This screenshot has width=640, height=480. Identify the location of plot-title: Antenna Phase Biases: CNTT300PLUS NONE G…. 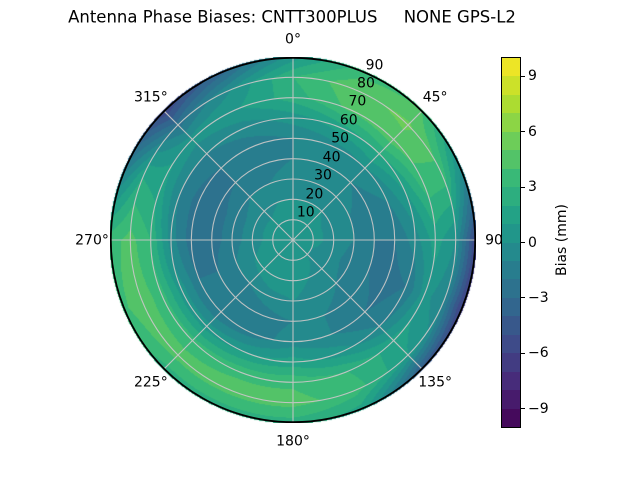
(292, 17).